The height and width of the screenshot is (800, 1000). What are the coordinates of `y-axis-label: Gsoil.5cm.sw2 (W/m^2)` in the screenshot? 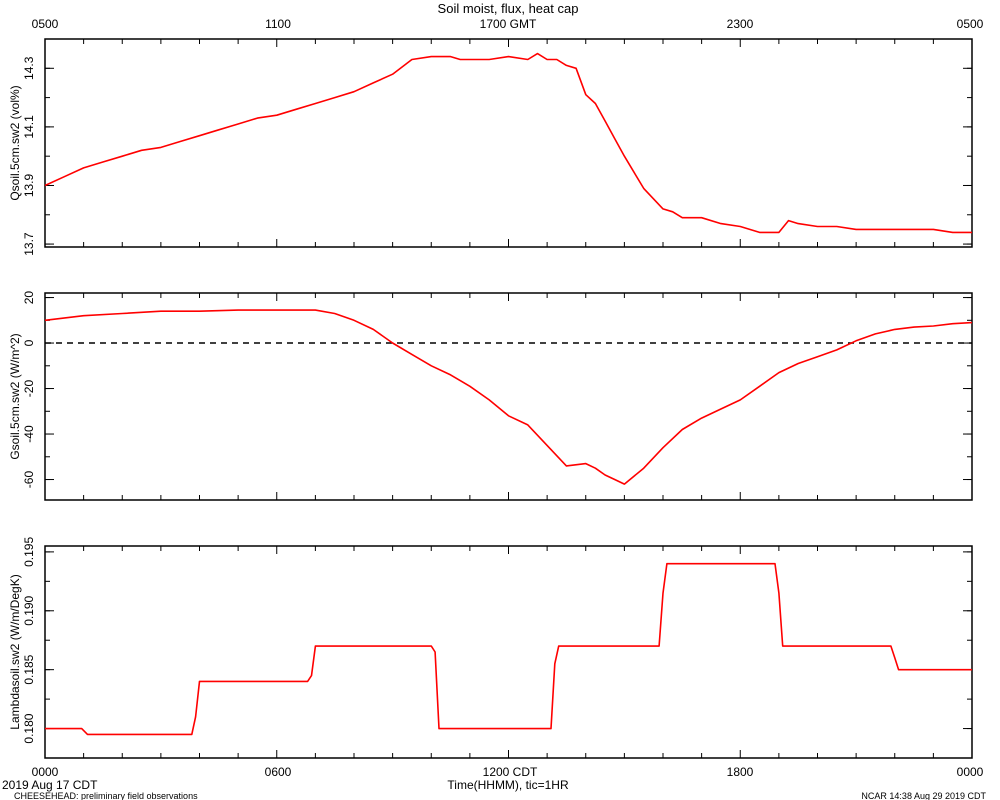 It's located at (15, 396).